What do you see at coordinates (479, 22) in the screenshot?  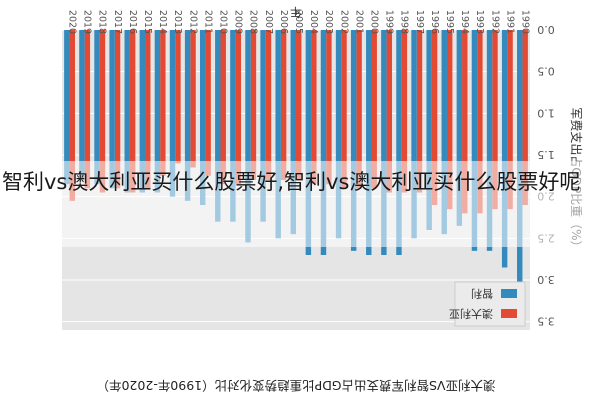 I see `x-tick-label: 1993` at bounding box center [479, 22].